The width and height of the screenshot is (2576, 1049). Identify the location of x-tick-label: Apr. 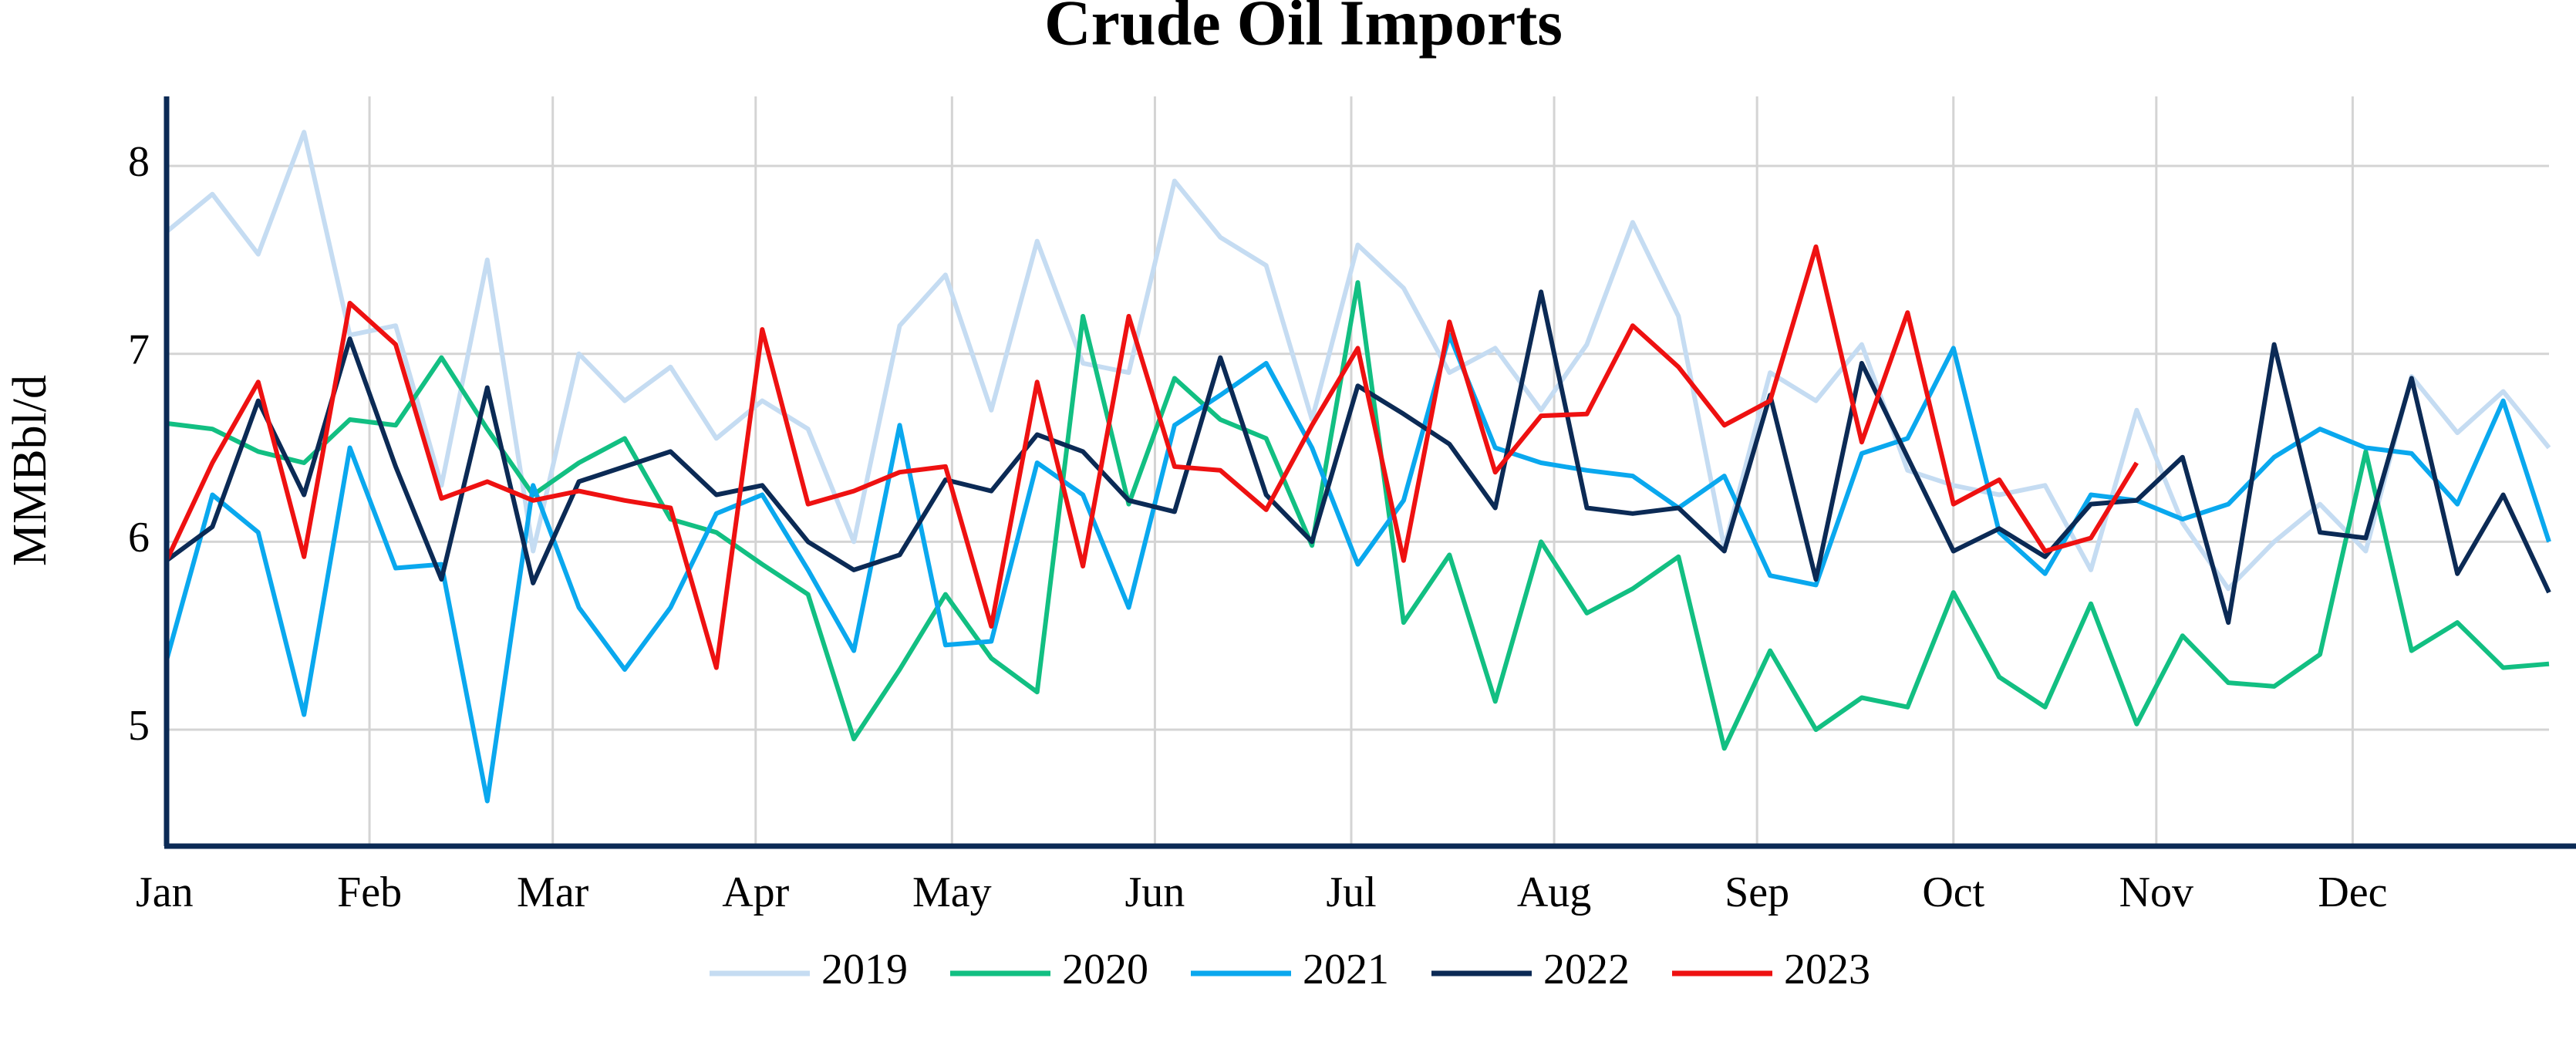
(755, 892).